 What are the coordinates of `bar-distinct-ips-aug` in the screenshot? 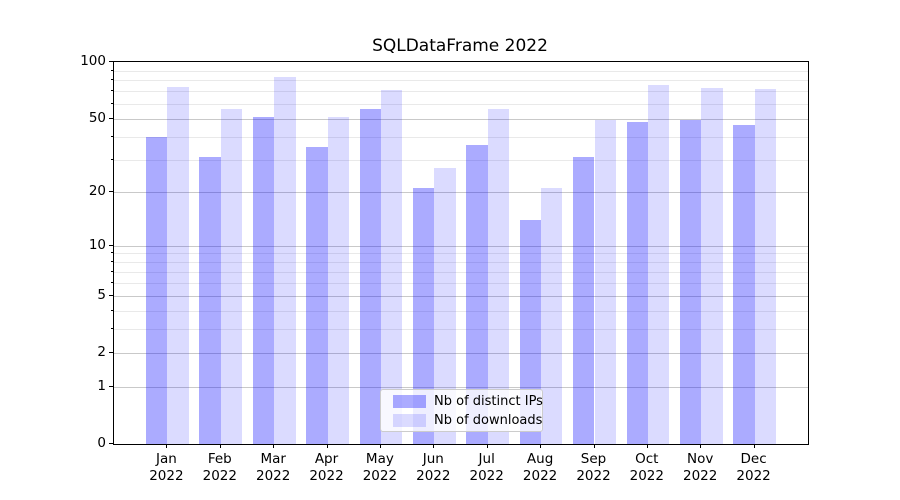 It's located at (530, 331).